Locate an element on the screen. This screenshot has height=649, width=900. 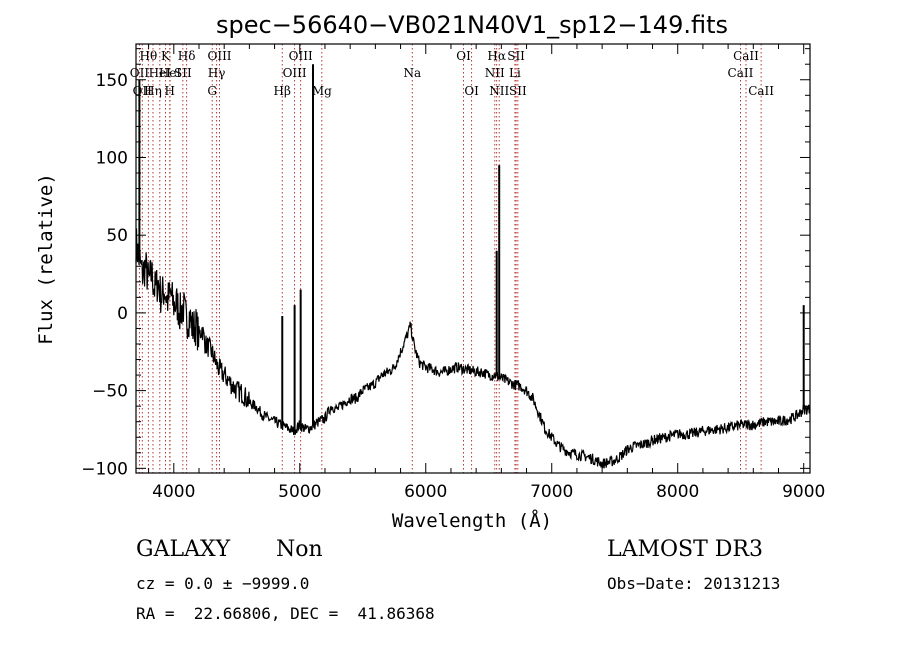
line-marker-label: Hθ is located at coordinates (148, 56).